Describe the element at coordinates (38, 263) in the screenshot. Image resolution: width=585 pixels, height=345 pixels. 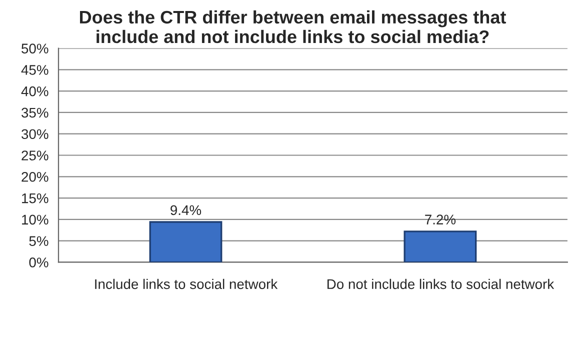
I see `y-tick-label: 0%` at that location.